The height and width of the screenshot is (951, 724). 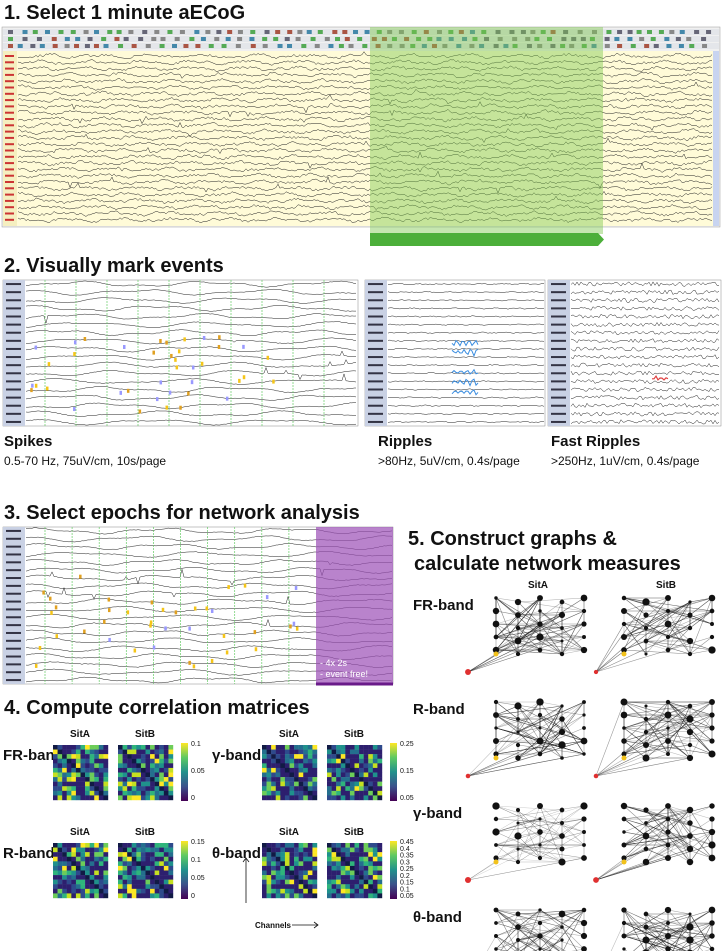 What do you see at coordinates (405, 849) in the screenshot?
I see `colorbar-tick: 0.4` at bounding box center [405, 849].